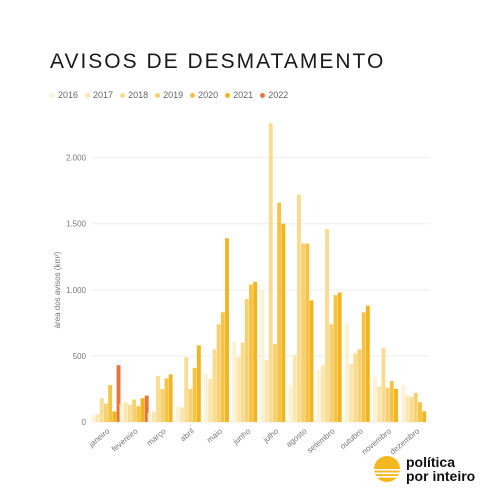  Describe the element at coordinates (173, 95) in the screenshot. I see `legend-label: 2019` at that location.